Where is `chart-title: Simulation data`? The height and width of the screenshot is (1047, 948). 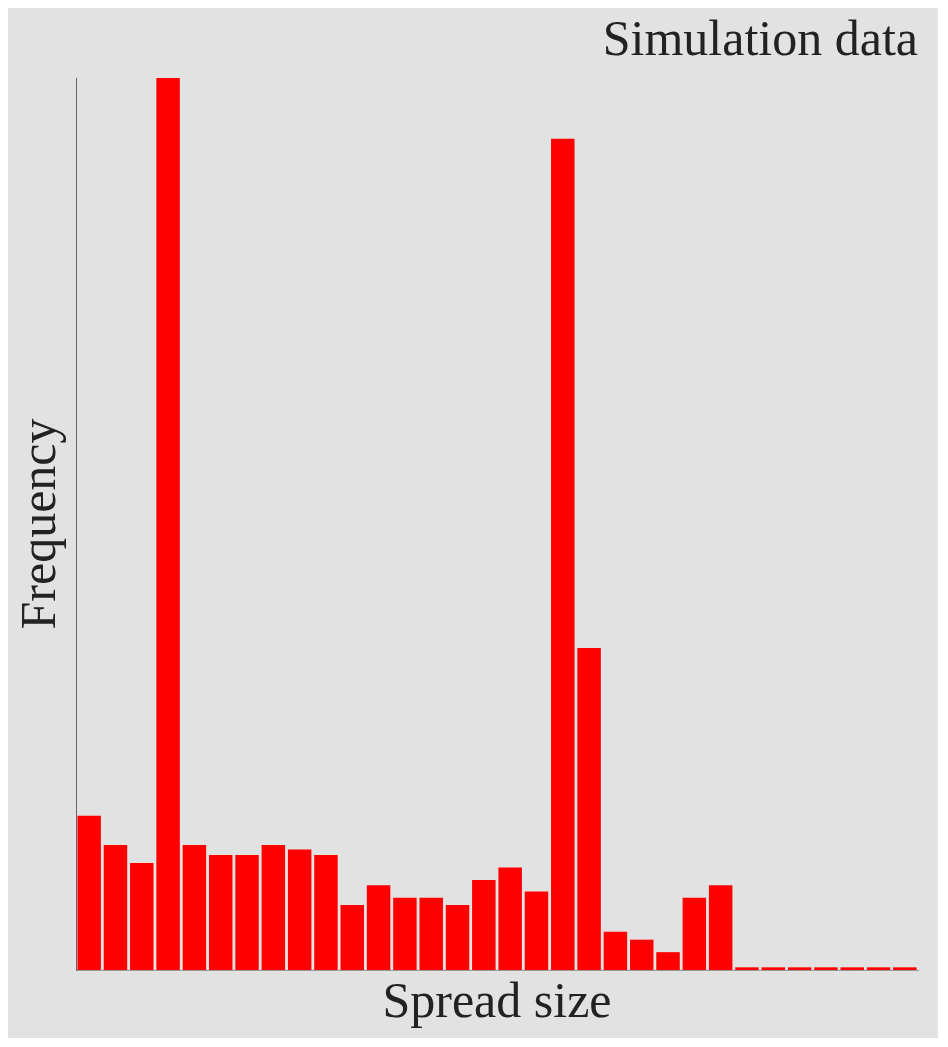
chart-title: Simulation data is located at coordinates (760, 38).